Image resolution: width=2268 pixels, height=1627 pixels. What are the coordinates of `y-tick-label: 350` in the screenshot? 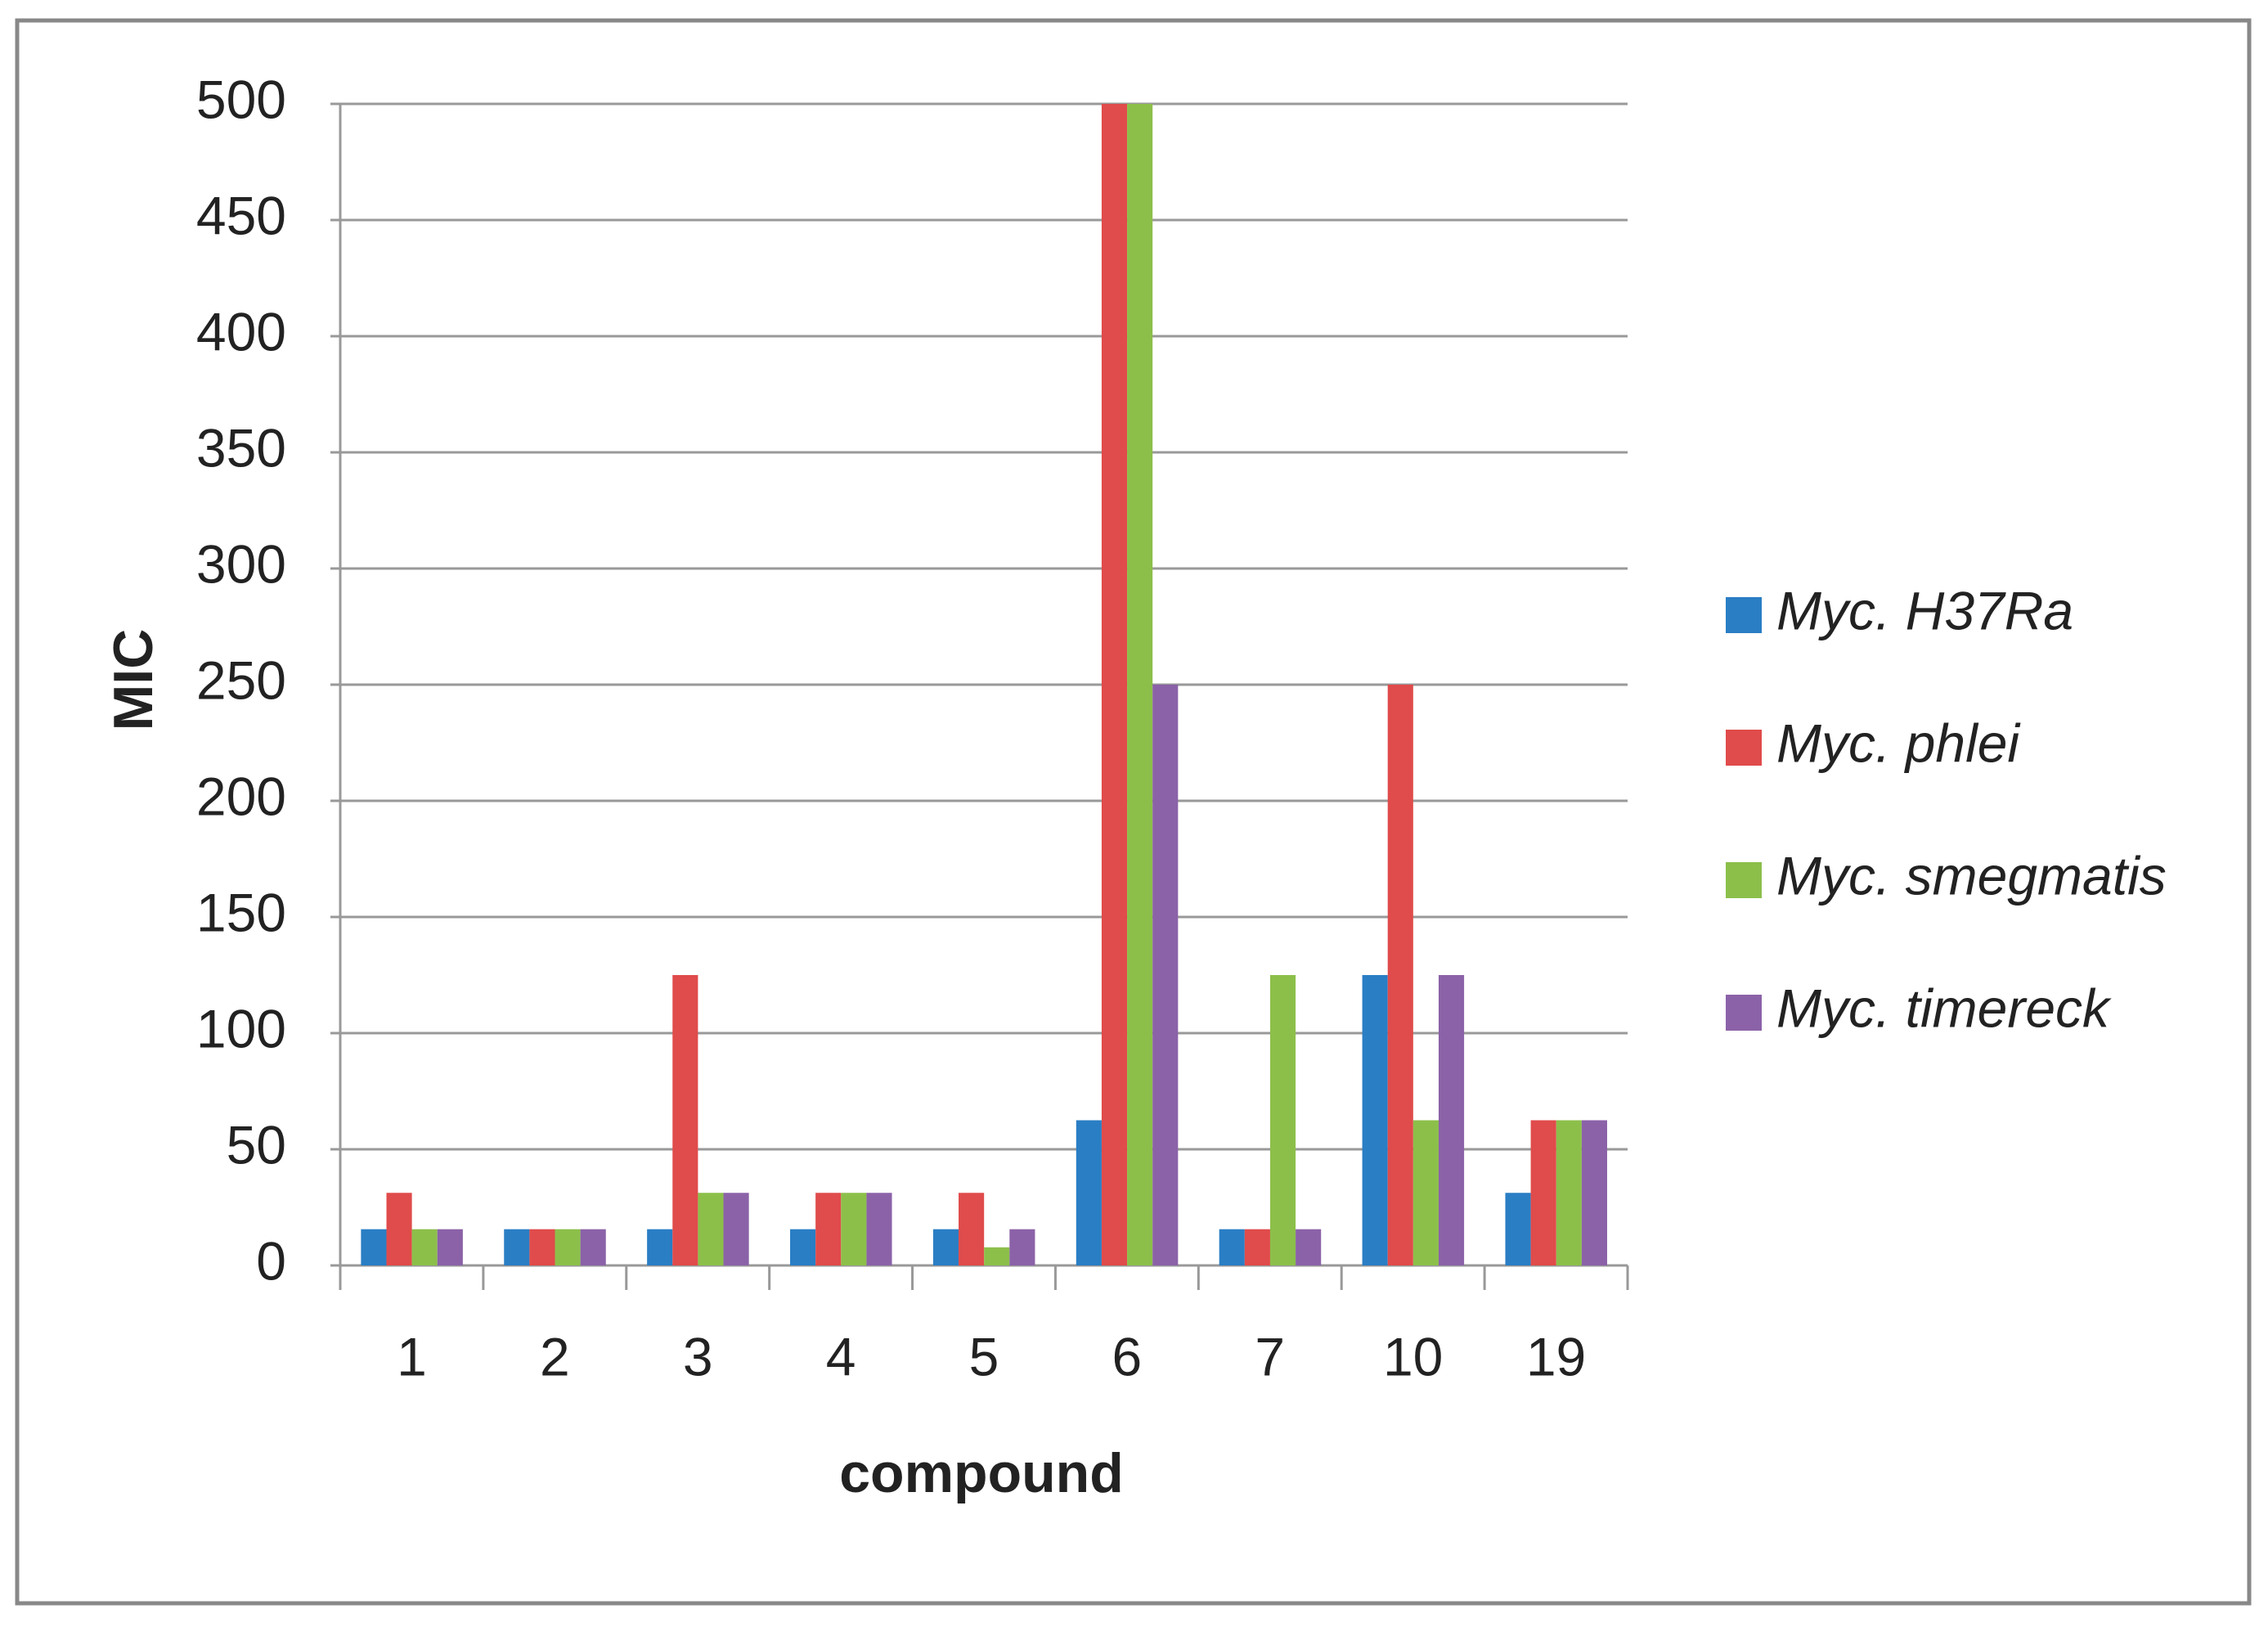 It's located at (241, 447).